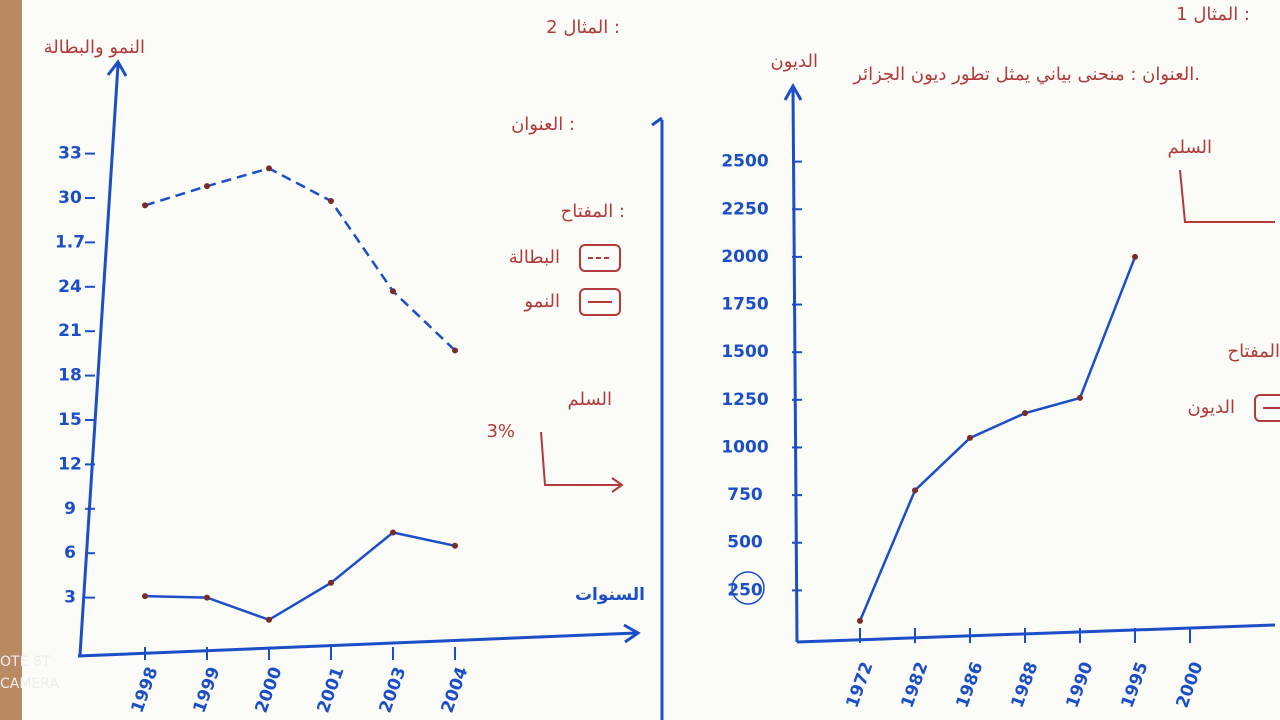 The width and height of the screenshot is (1280, 720). What do you see at coordinates (1213, 14) in the screenshot?
I see `chart-title: المثال 1 :` at bounding box center [1213, 14].